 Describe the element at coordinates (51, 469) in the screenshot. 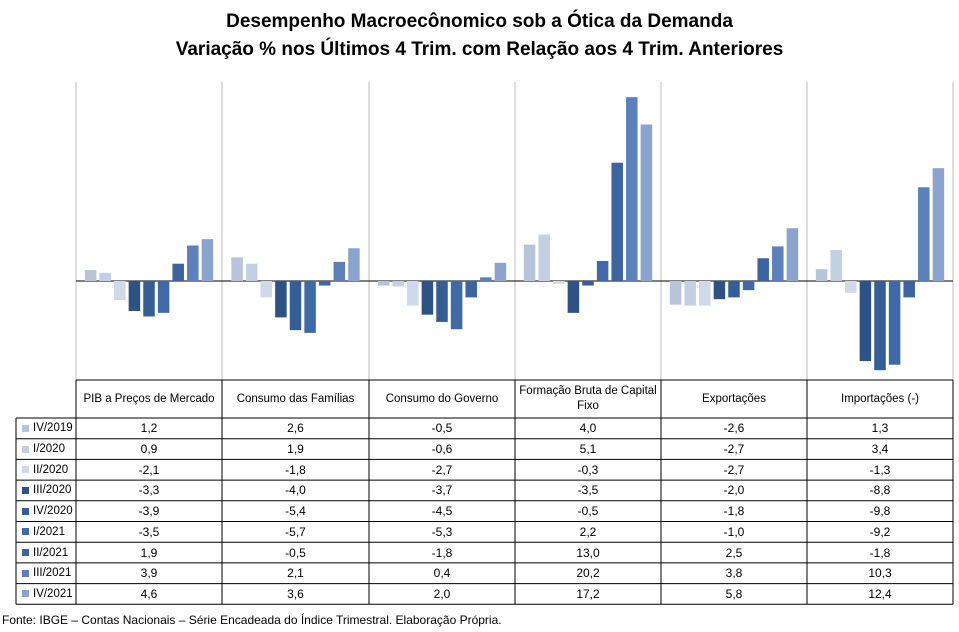

I see `series-name: II/2020` at that location.